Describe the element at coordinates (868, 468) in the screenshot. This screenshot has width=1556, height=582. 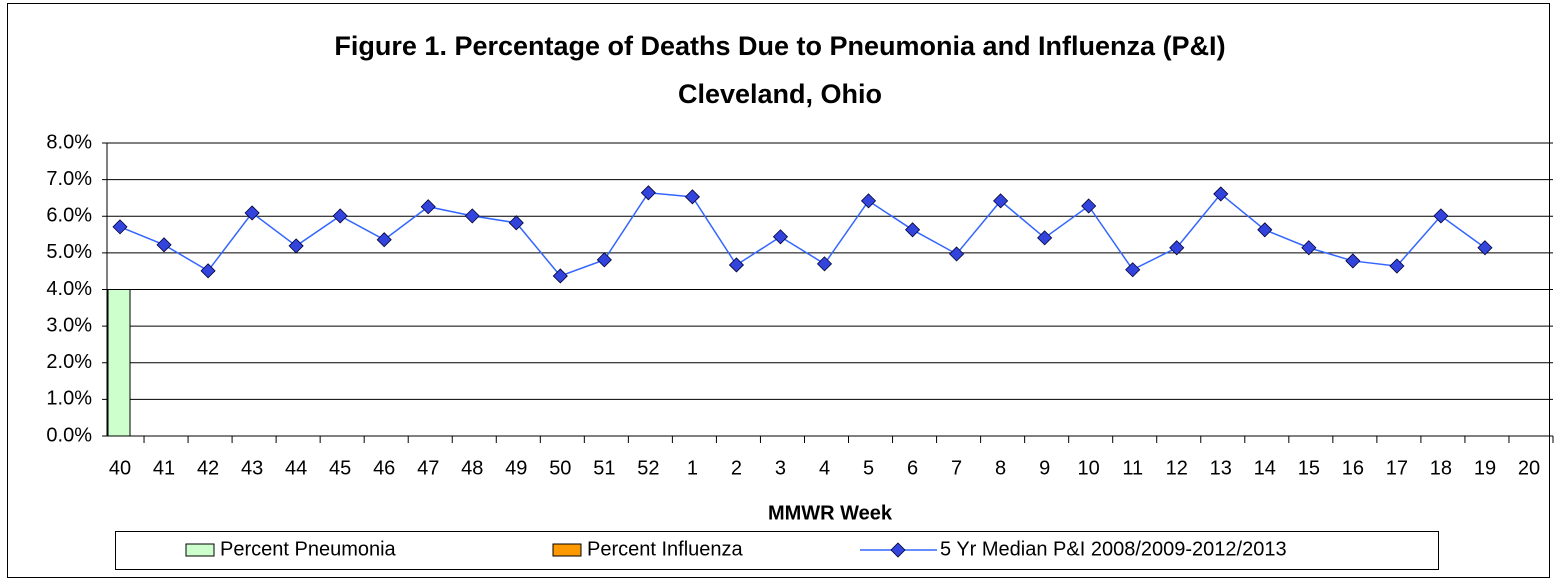
I see `x-tick-label: 5` at that location.